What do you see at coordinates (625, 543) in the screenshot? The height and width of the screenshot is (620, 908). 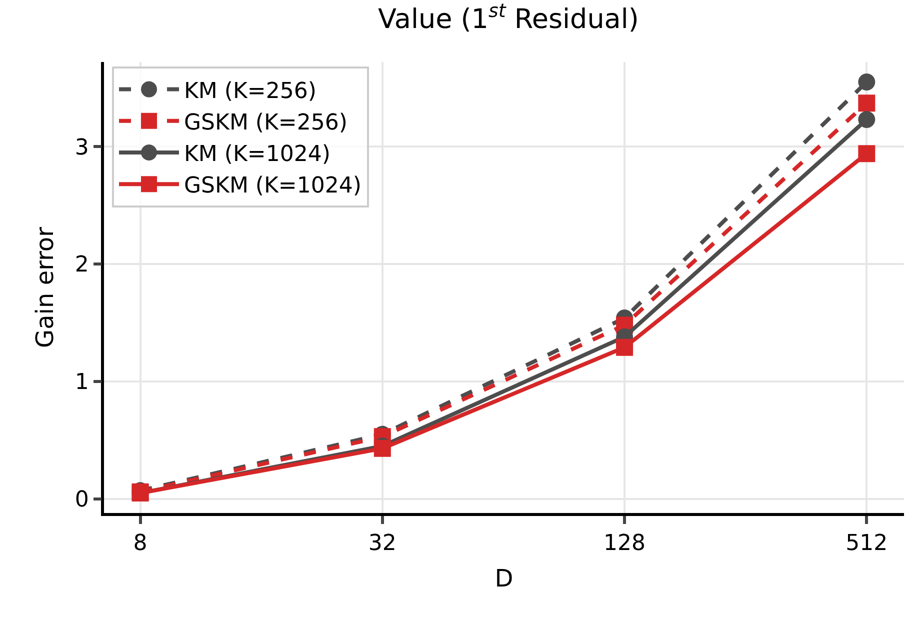 I see `x-tick-label: 128` at bounding box center [625, 543].